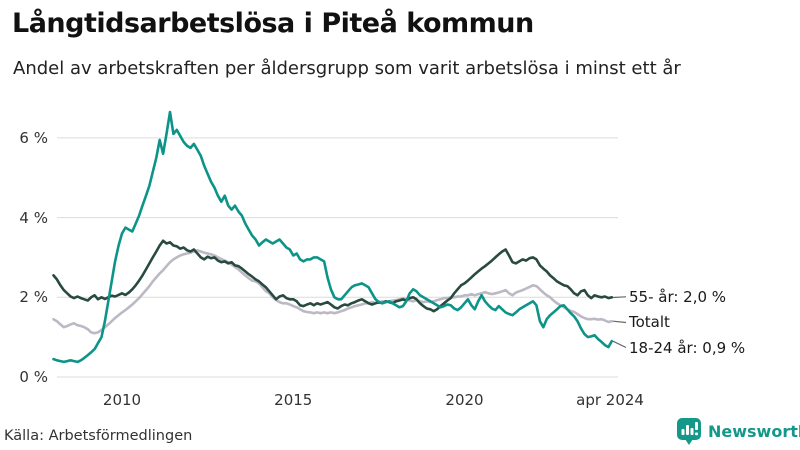 This screenshot has width=800, height=450. Describe the element at coordinates (610, 400) in the screenshot. I see `xtick-apr-2024: apr 2024` at that location.